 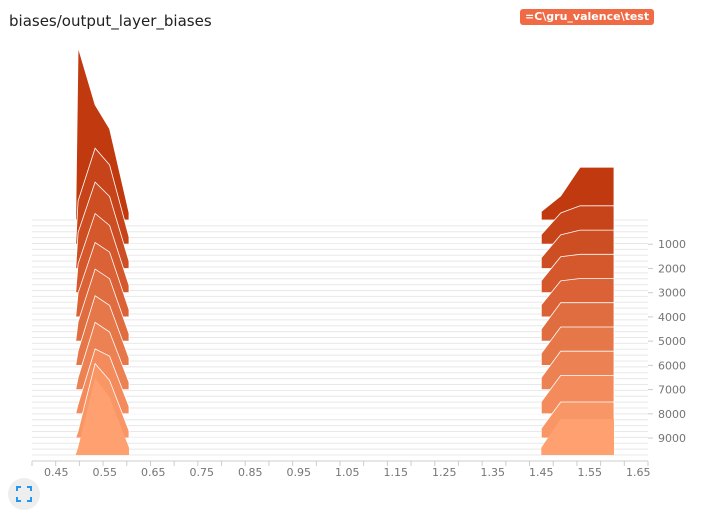 I want to click on x-tick-label: 1.05, so click(x=347, y=472).